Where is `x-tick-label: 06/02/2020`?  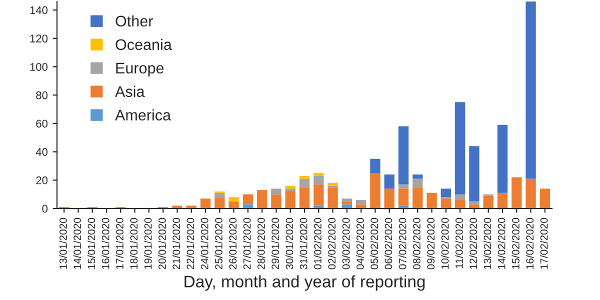 x-tick-label: 06/02/2020 is located at coordinates (388, 244).